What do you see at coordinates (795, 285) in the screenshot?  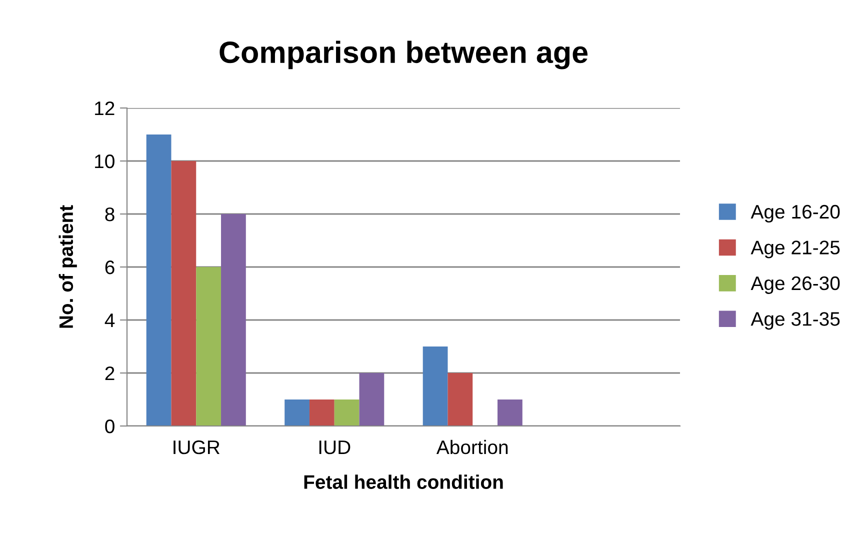 I see `legend-label: Age 26-30` at bounding box center [795, 285].